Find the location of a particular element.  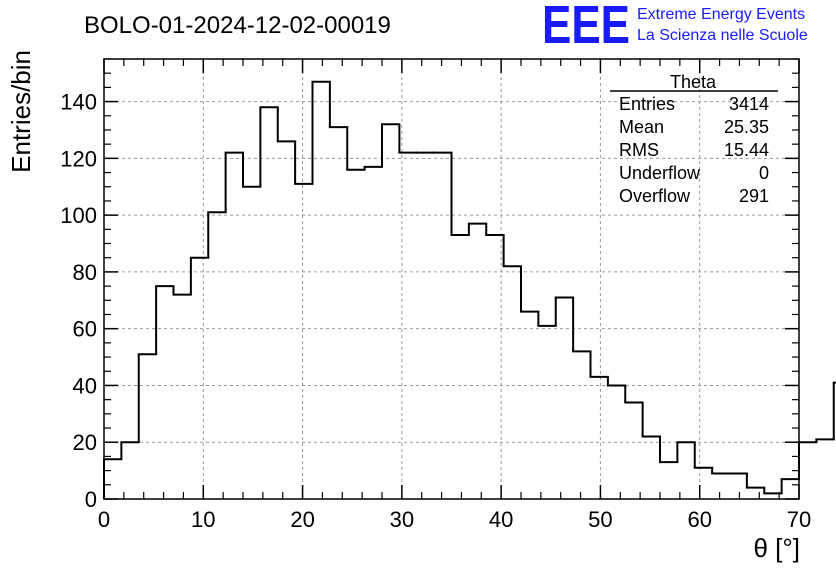

y-tick-label: 100 is located at coordinates (78, 215).